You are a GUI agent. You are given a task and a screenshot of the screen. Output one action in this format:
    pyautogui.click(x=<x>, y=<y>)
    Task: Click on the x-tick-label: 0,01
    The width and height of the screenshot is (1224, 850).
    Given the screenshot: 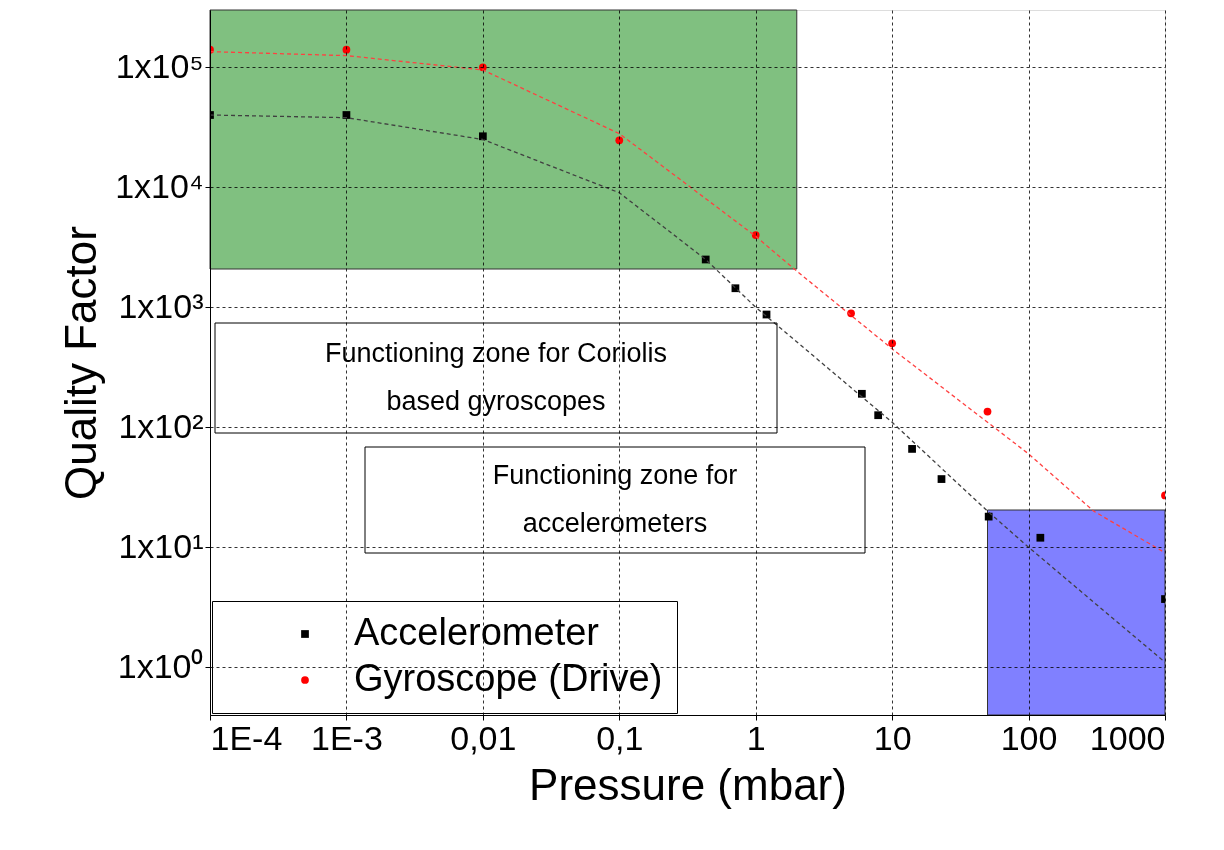 What is the action you would take?
    pyautogui.click(x=483, y=737)
    